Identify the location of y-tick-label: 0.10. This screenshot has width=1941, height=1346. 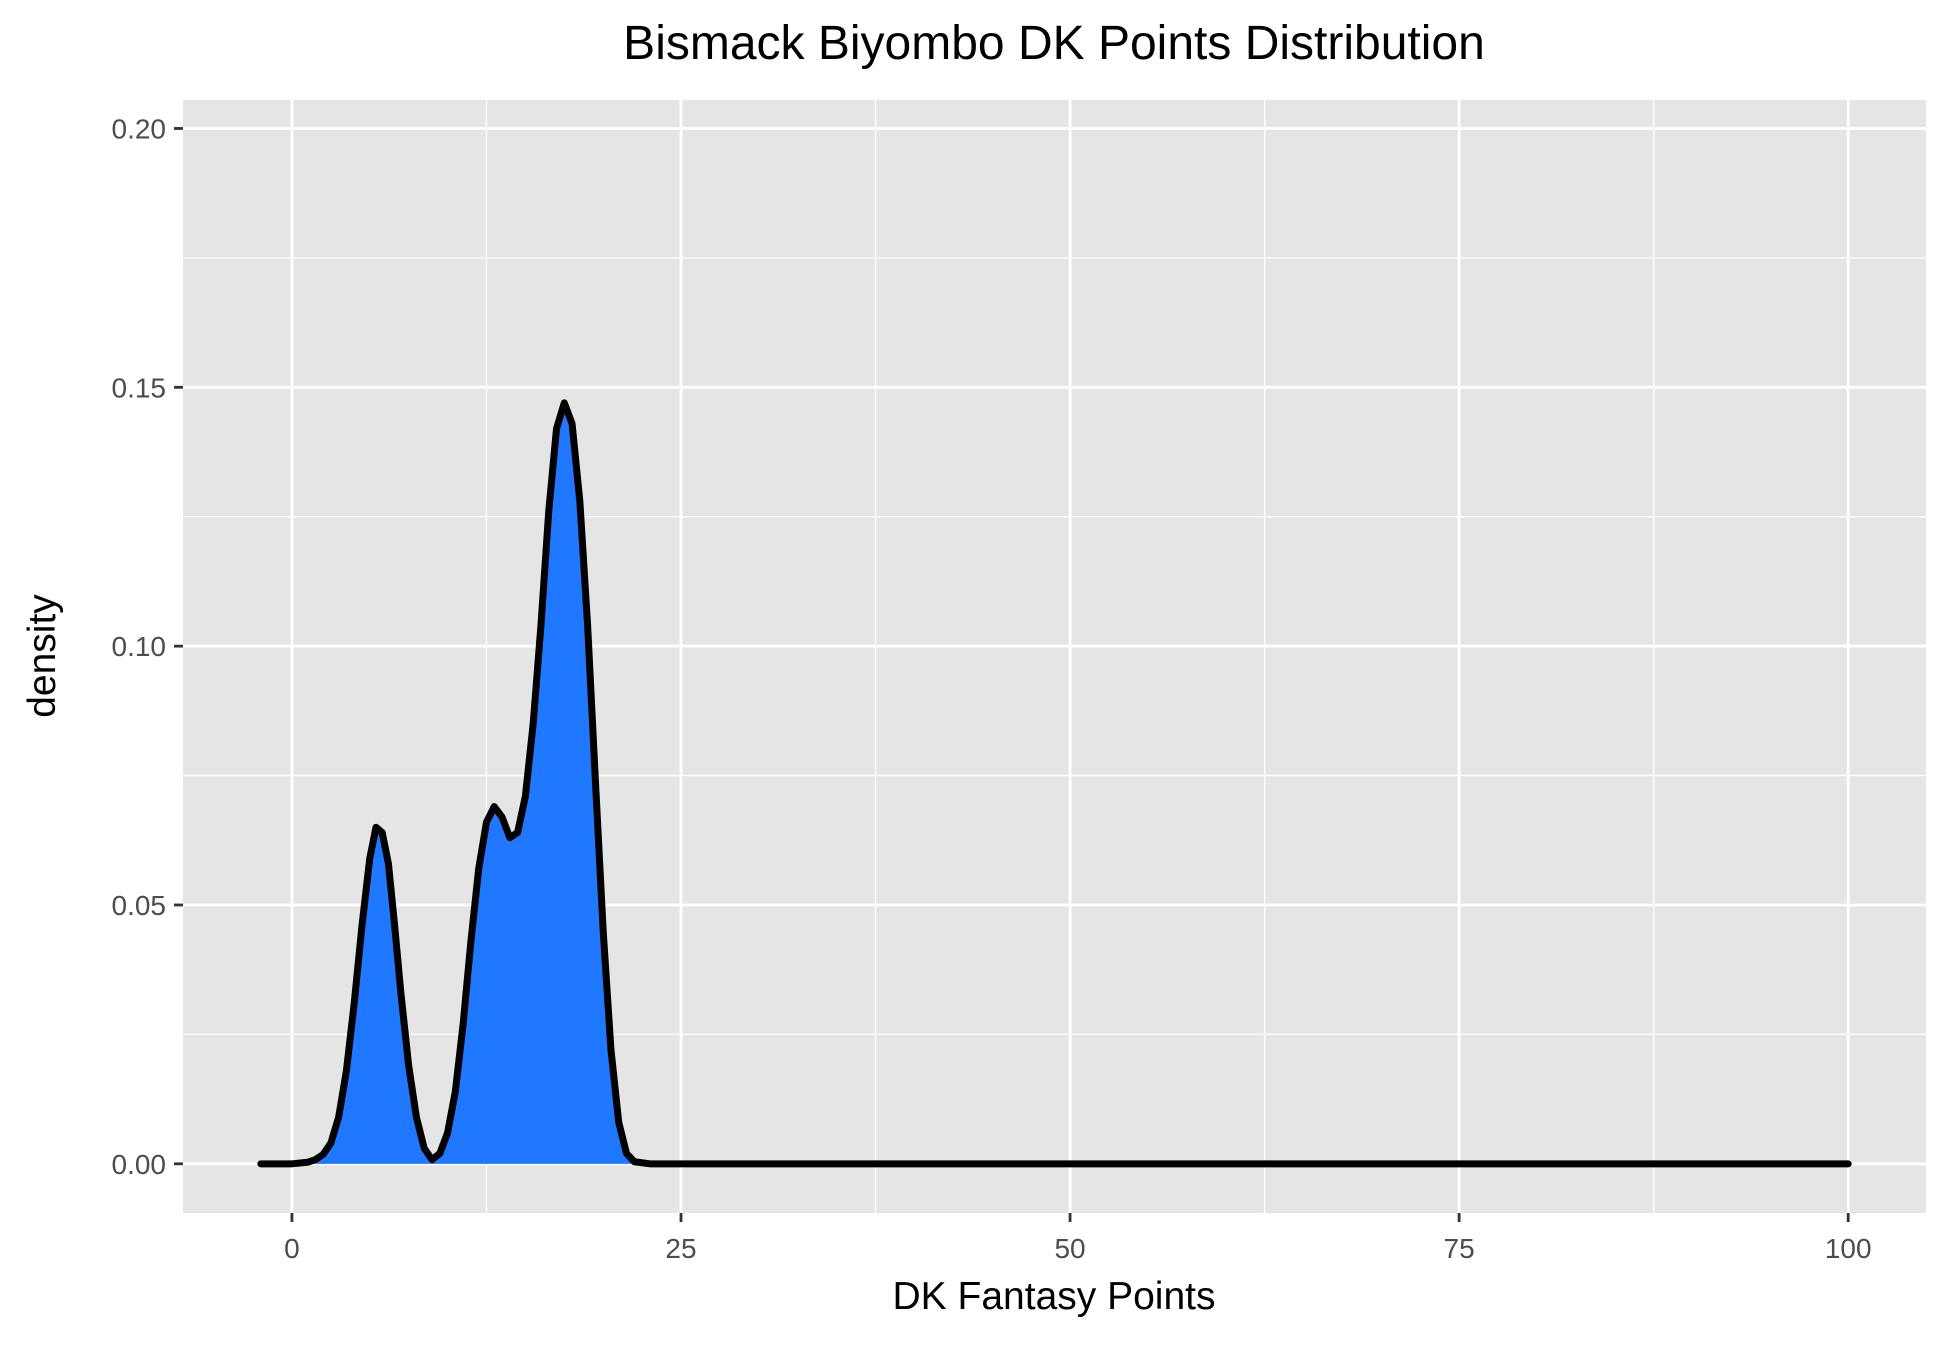
(139, 646).